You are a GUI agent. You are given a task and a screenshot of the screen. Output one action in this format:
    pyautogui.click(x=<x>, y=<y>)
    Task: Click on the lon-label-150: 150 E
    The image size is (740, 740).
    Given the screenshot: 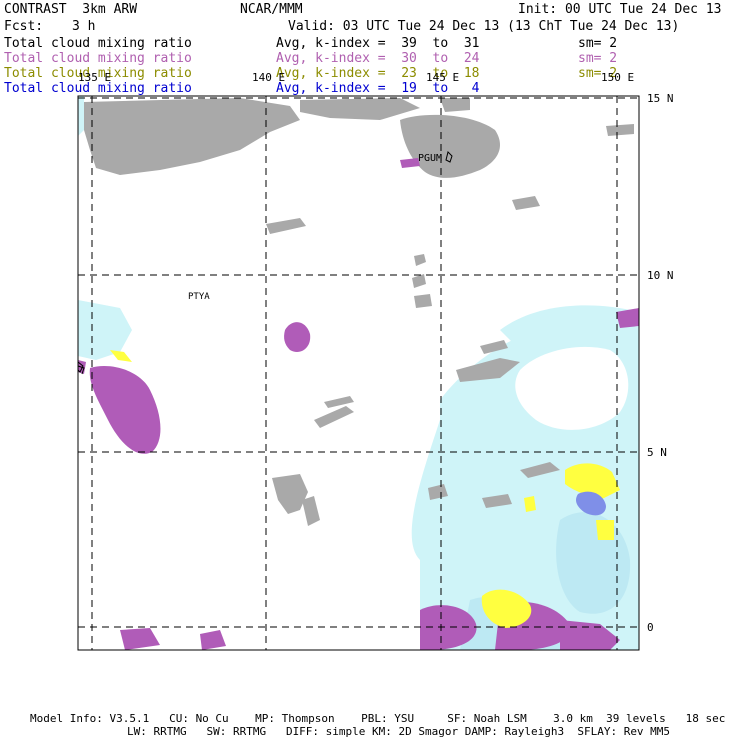 What is the action you would take?
    pyautogui.click(x=617, y=77)
    